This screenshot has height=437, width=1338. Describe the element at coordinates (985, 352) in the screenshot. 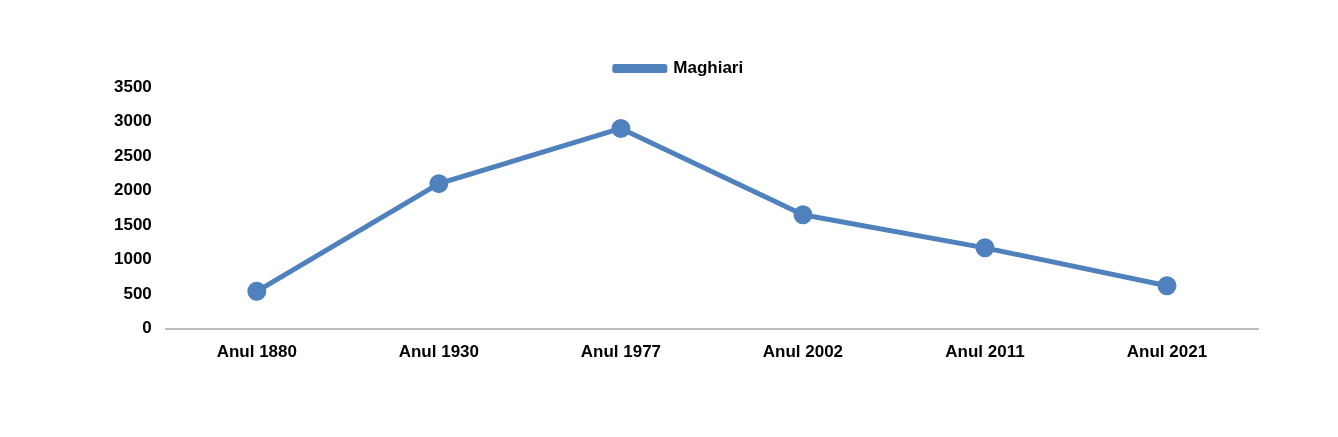

I see `x-tick-label: Anul 2011` at that location.